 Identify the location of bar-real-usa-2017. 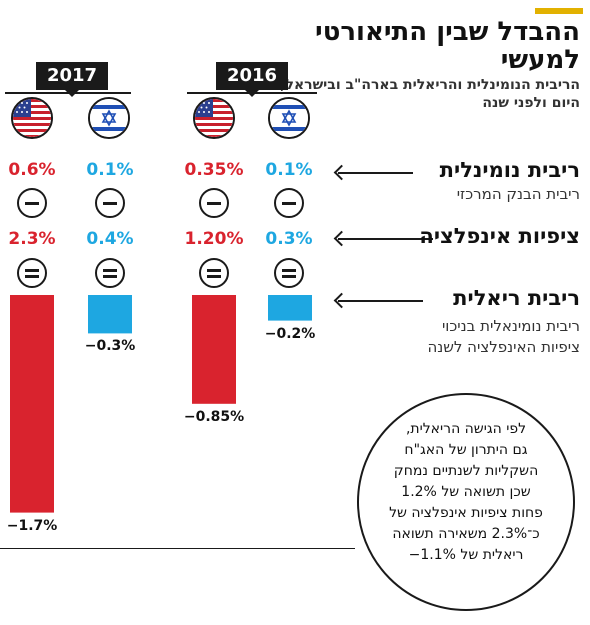
(32, 404).